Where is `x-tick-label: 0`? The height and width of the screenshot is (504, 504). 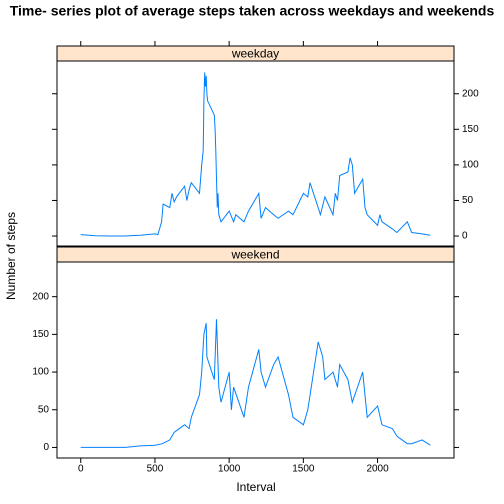 x-tick-label: 0 is located at coordinates (81, 469).